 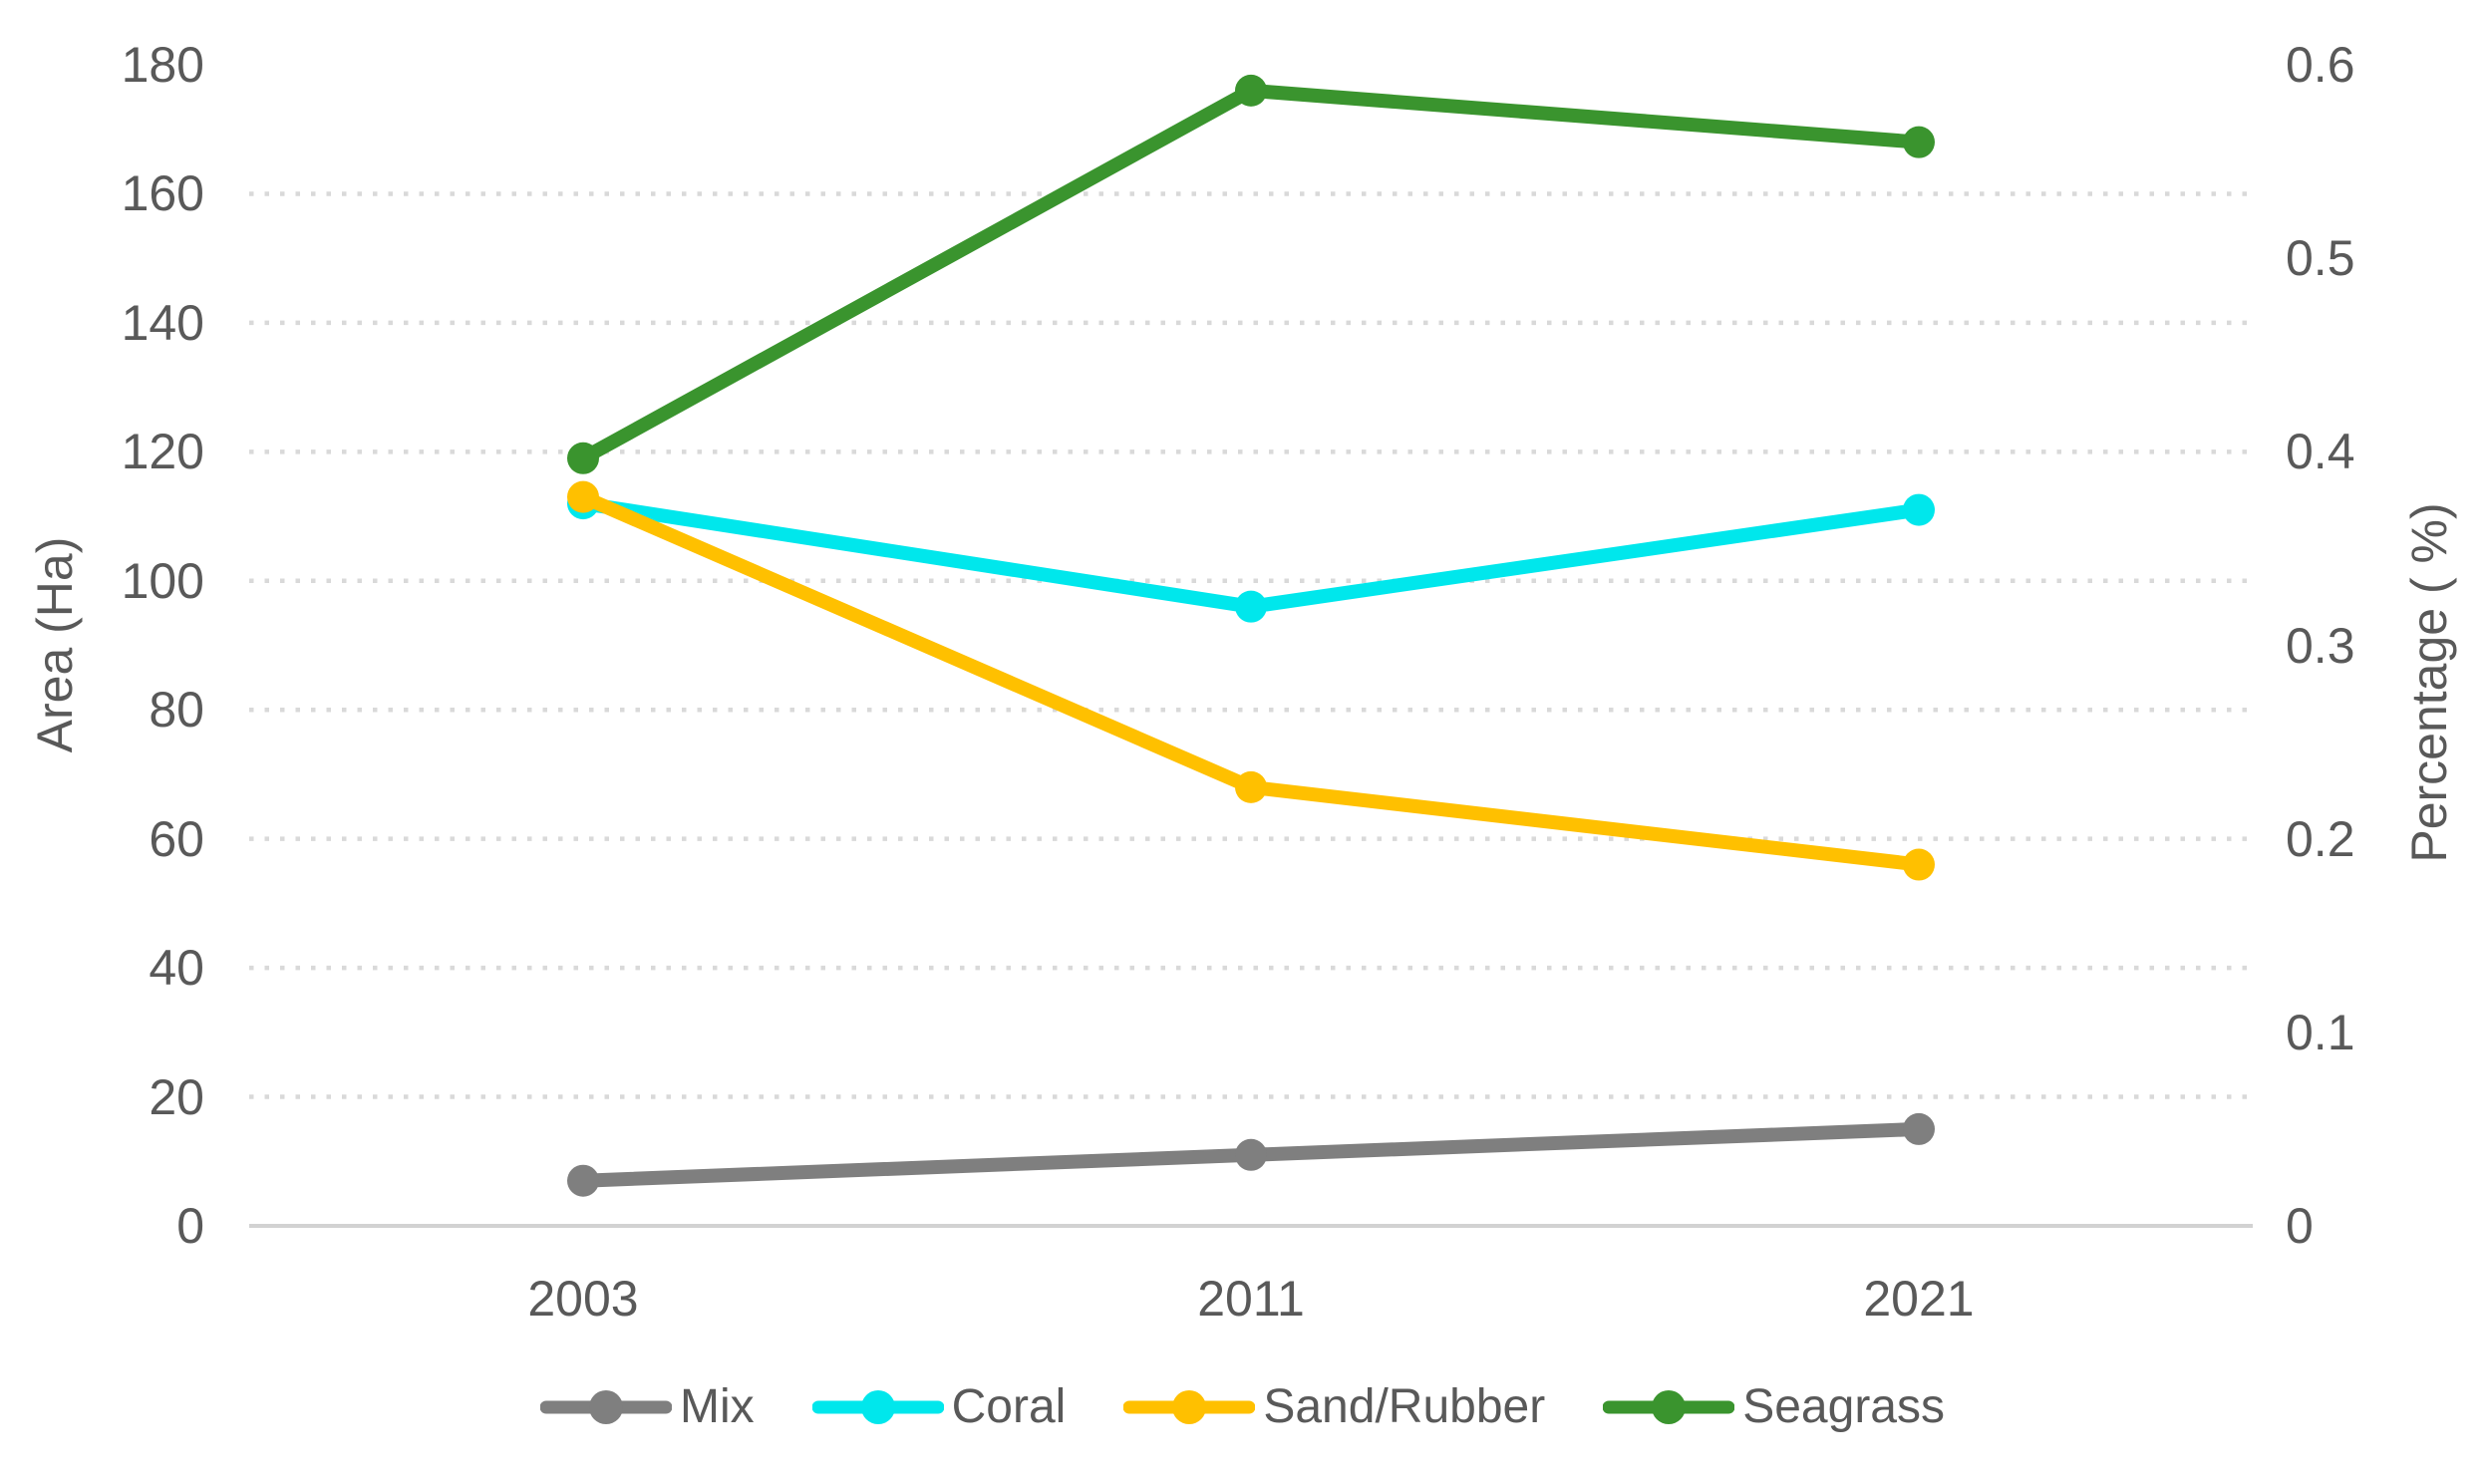 I want to click on series-line-seagrass, so click(x=1251, y=274).